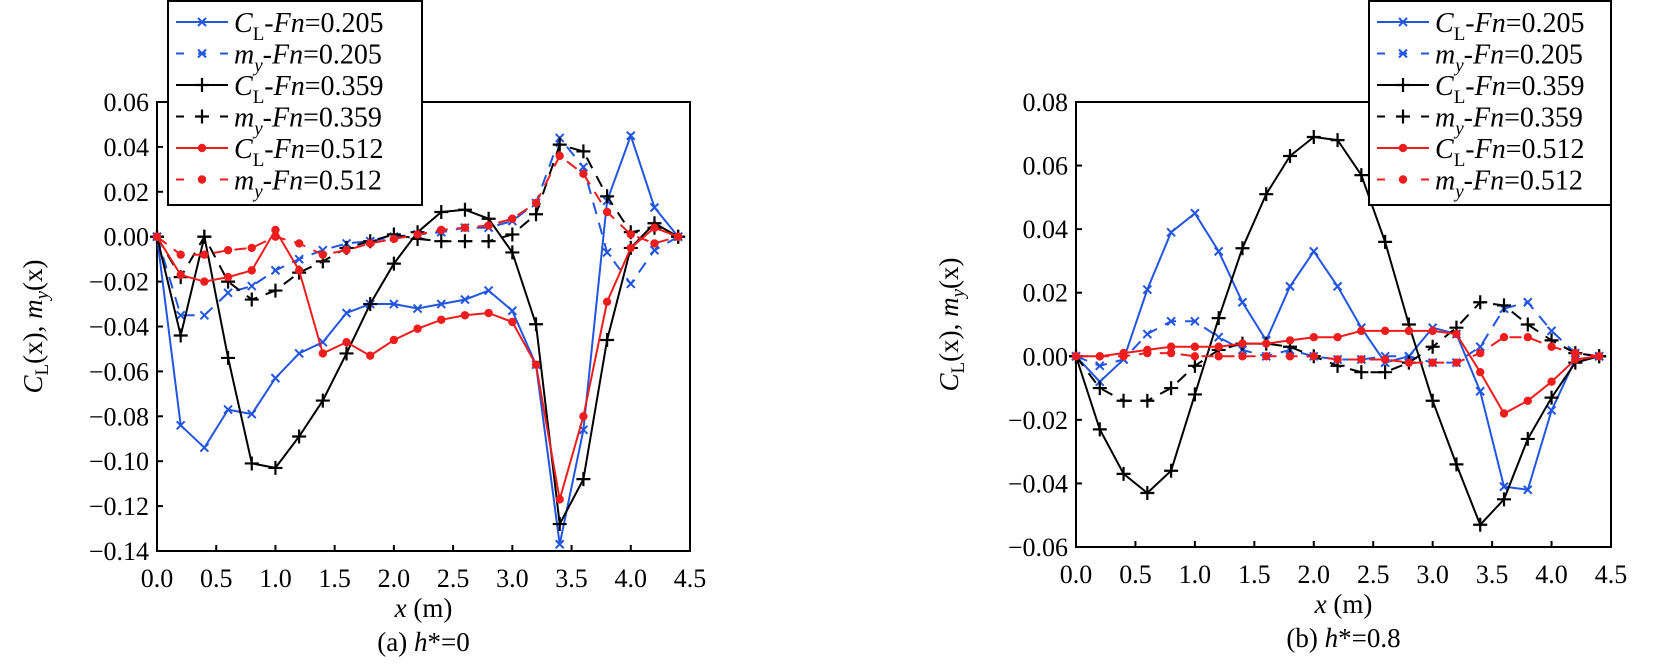 The image size is (1655, 669). I want to click on x-tick-label: 1.0, so click(275, 578).